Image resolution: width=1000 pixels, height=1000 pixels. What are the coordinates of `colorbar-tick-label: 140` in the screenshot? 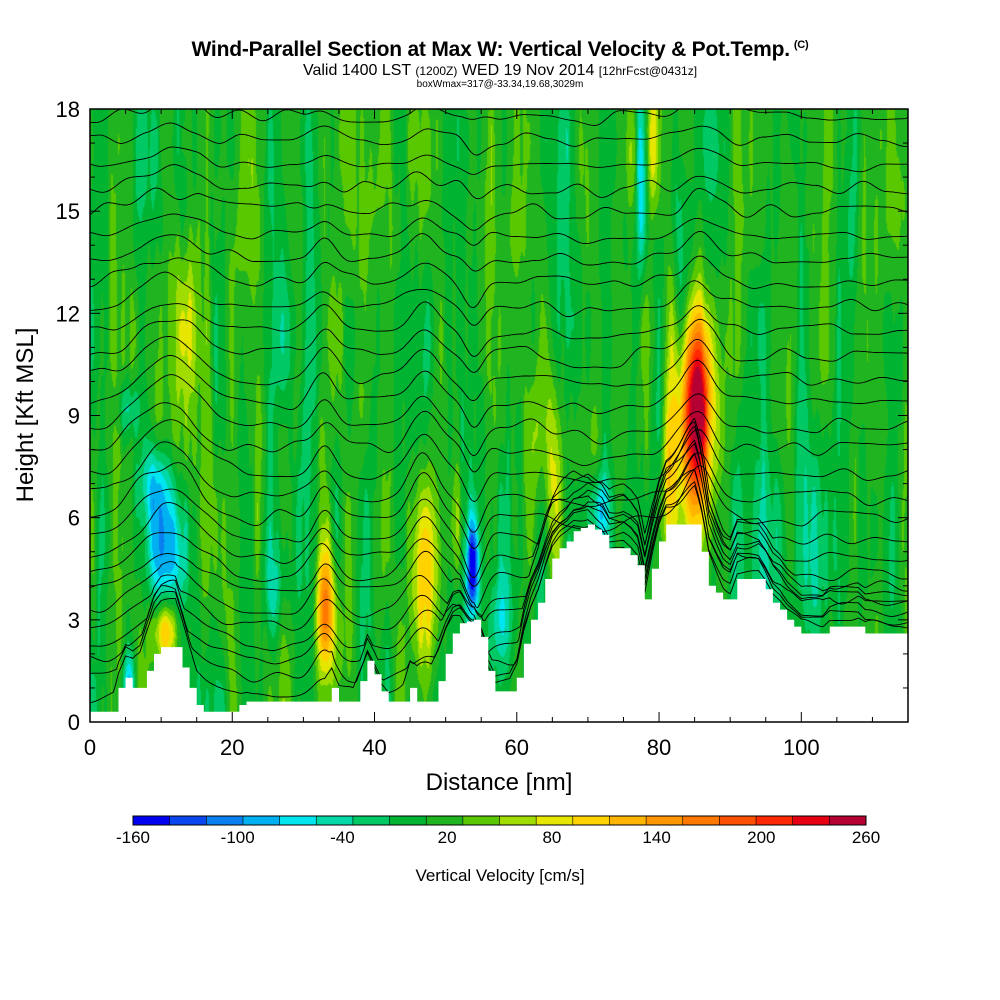 It's located at (656, 837).